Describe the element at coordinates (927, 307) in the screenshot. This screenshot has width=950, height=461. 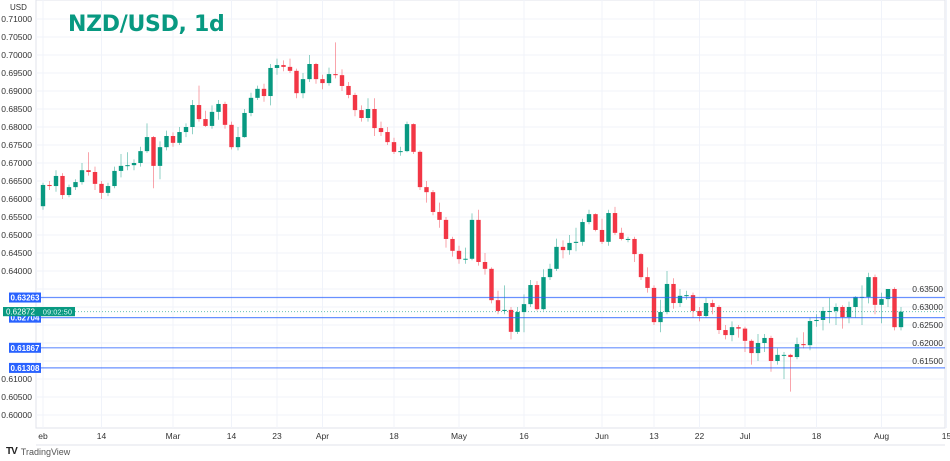
I see `y-tick-label: 0.63000` at that location.